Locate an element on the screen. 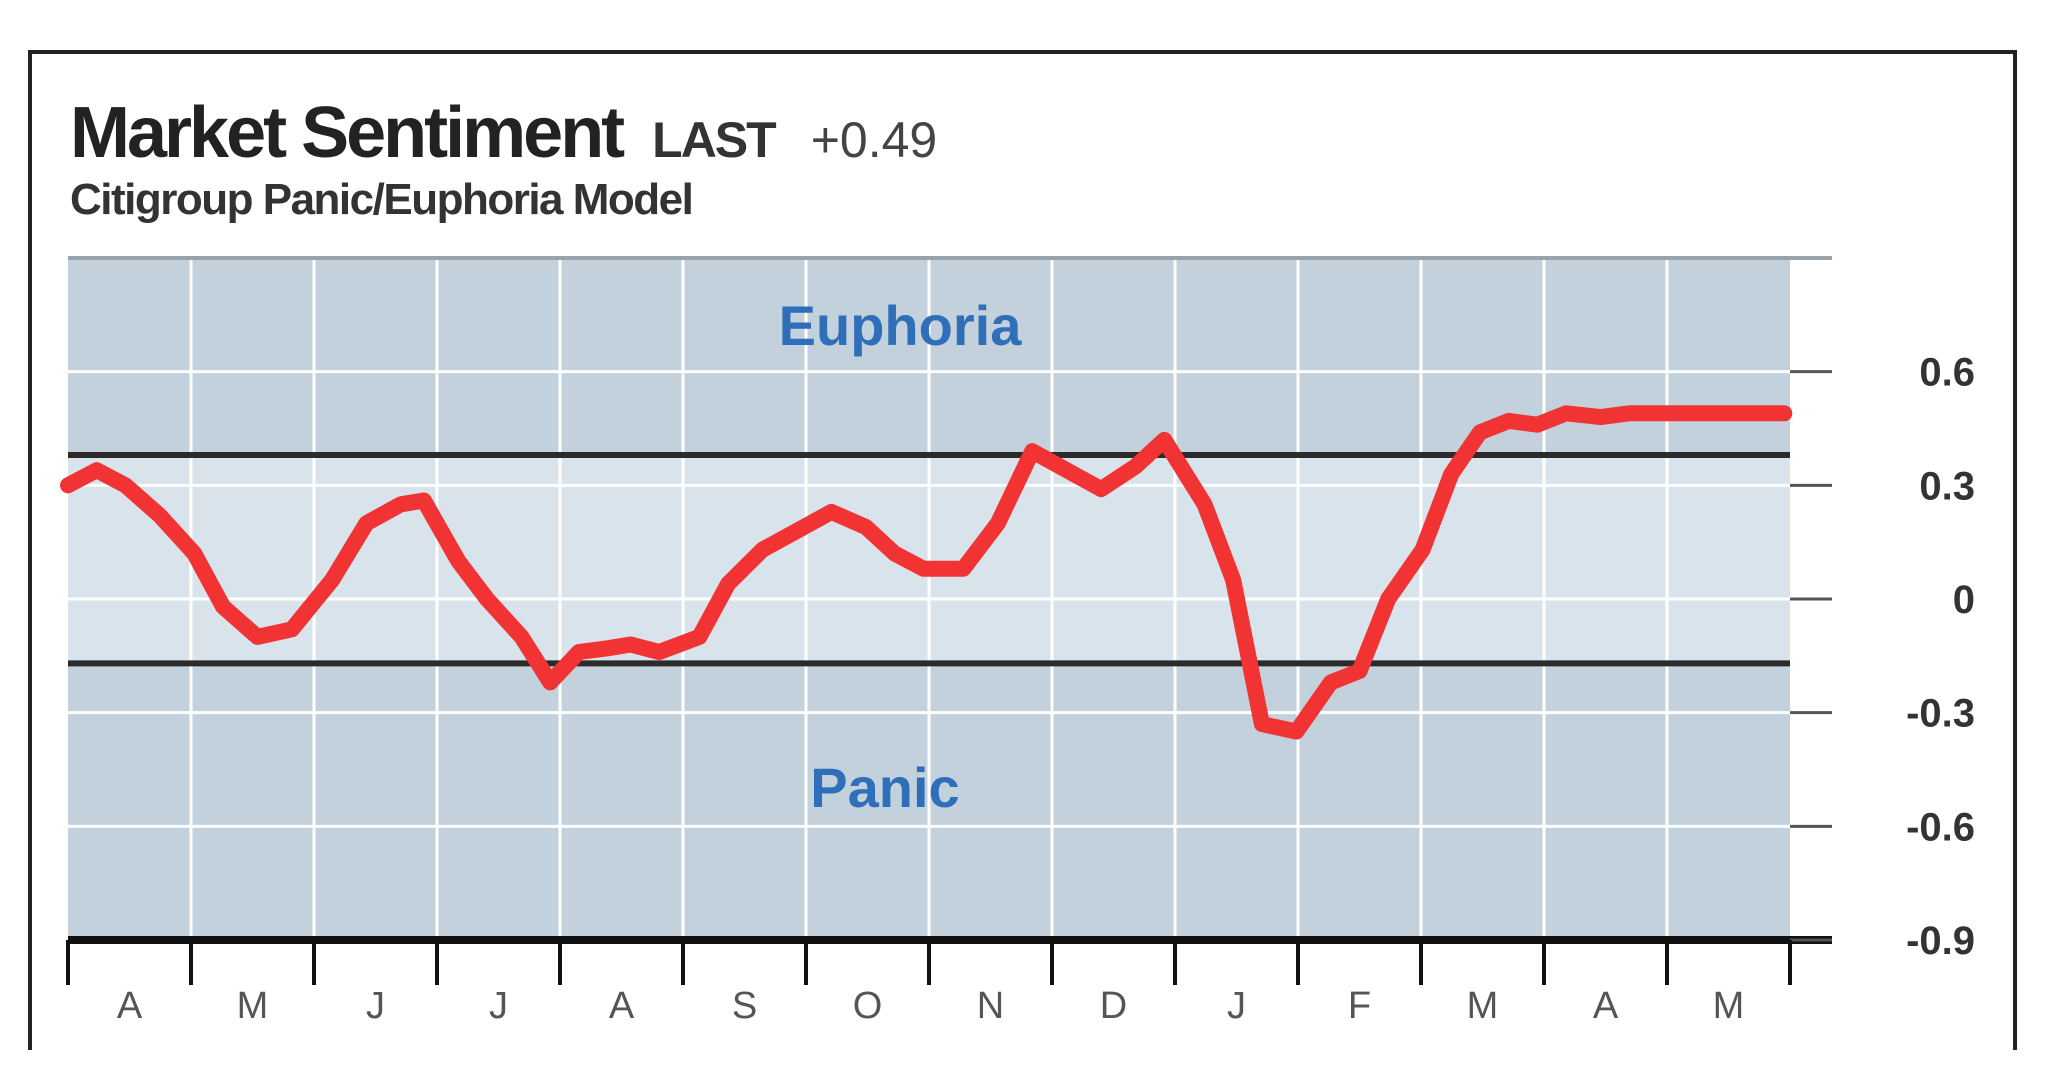 This screenshot has height=1066, width=2048. euphoria-zone-label: Euphoria is located at coordinates (901, 325).